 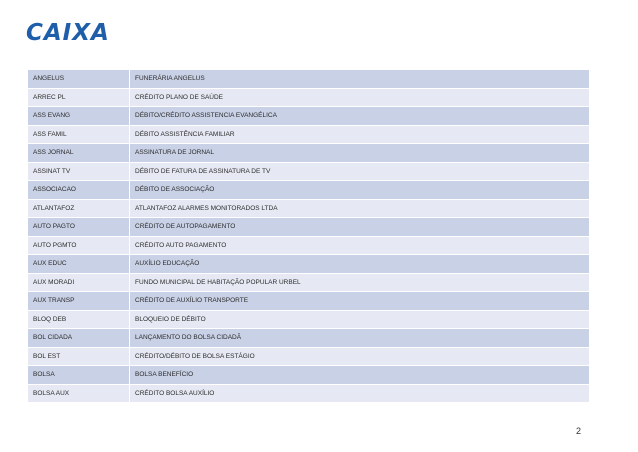 What do you see at coordinates (359, 190) in the screenshot?
I see `description-cell: DÉBITO DE ASSOCIAÇÃO` at bounding box center [359, 190].